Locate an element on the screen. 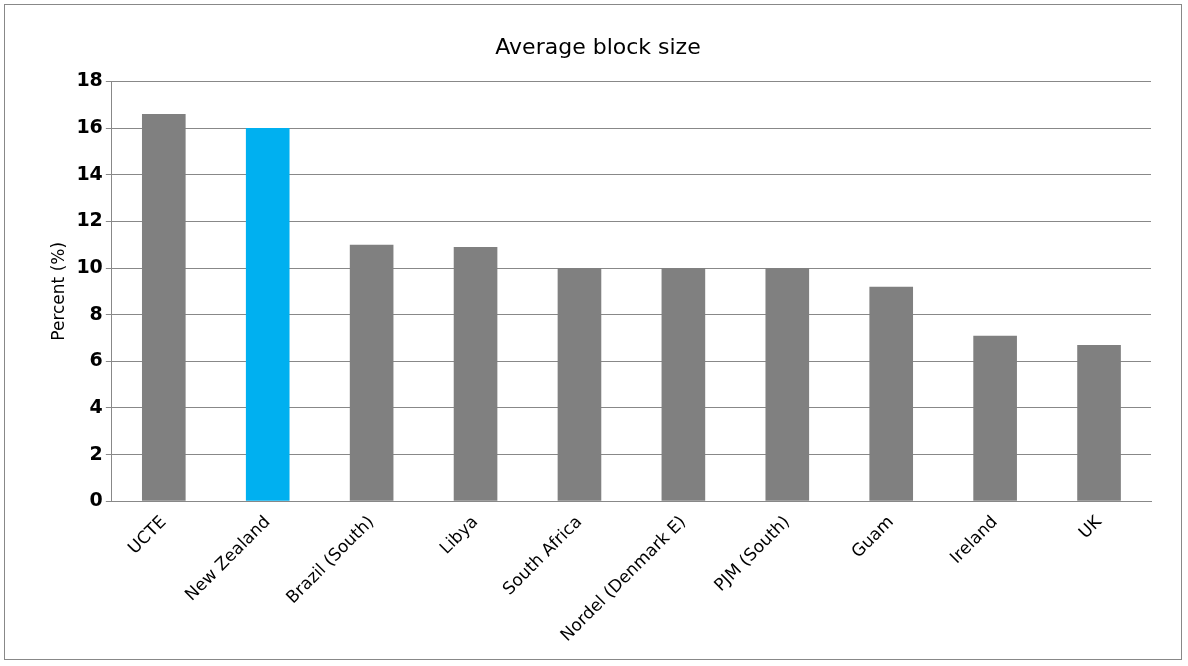 This screenshot has width=1188, height=666. y-tick-label: 16 is located at coordinates (89, 125).